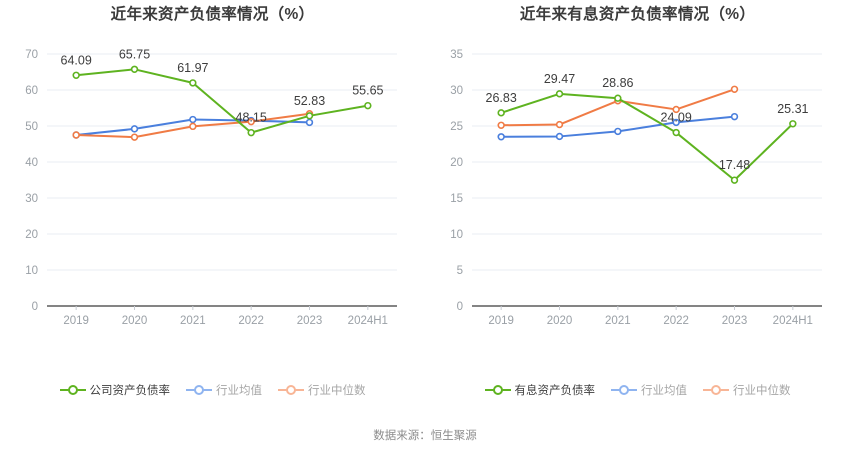 This screenshot has width=850, height=459. Describe the element at coordinates (31, 55) in the screenshot. I see `y-tick-label: 70` at that location.